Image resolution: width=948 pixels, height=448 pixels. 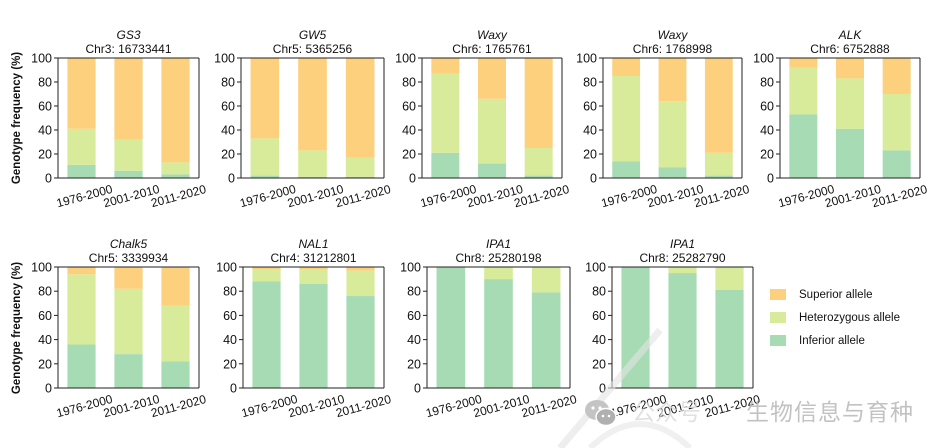 I want to click on x-tick-label: 2011-2020, so click(x=363, y=196).